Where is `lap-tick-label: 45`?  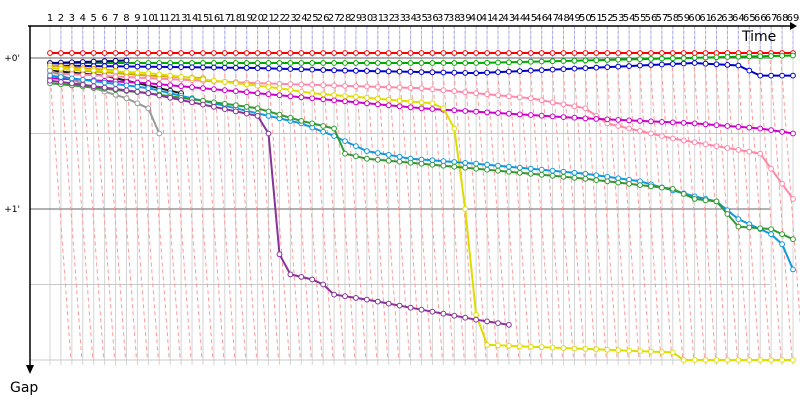 lap-tick-label: 45 is located at coordinates (530, 18).